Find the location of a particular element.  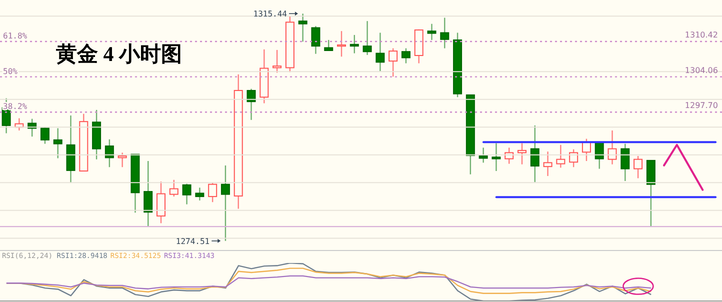

annotation: 1274.51 is located at coordinates (193, 241).